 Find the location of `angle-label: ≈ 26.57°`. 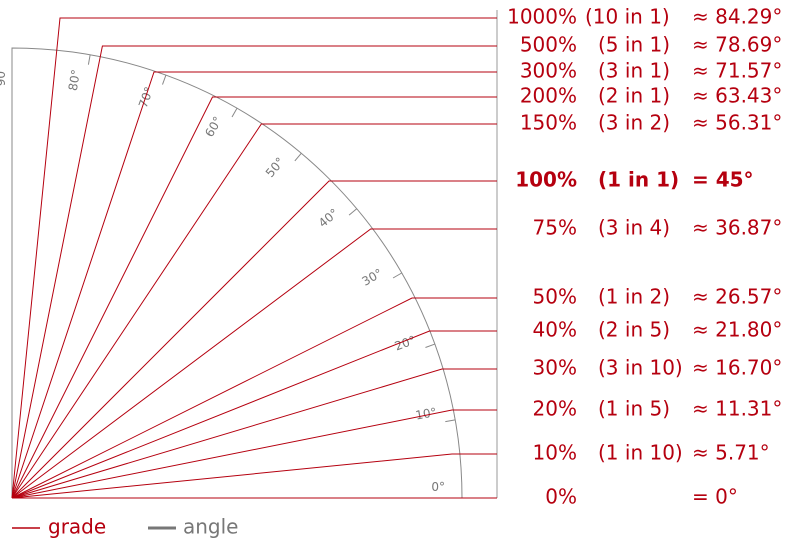

angle-label: ≈ 26.57° is located at coordinates (737, 297).